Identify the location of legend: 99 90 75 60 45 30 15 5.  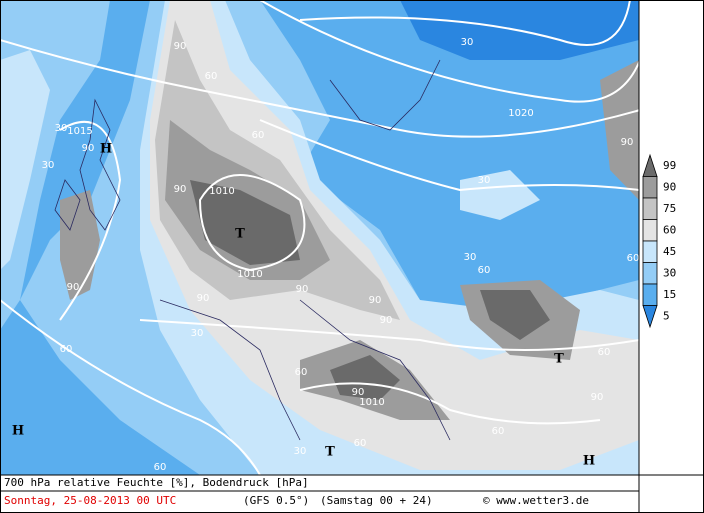
(659, 241).